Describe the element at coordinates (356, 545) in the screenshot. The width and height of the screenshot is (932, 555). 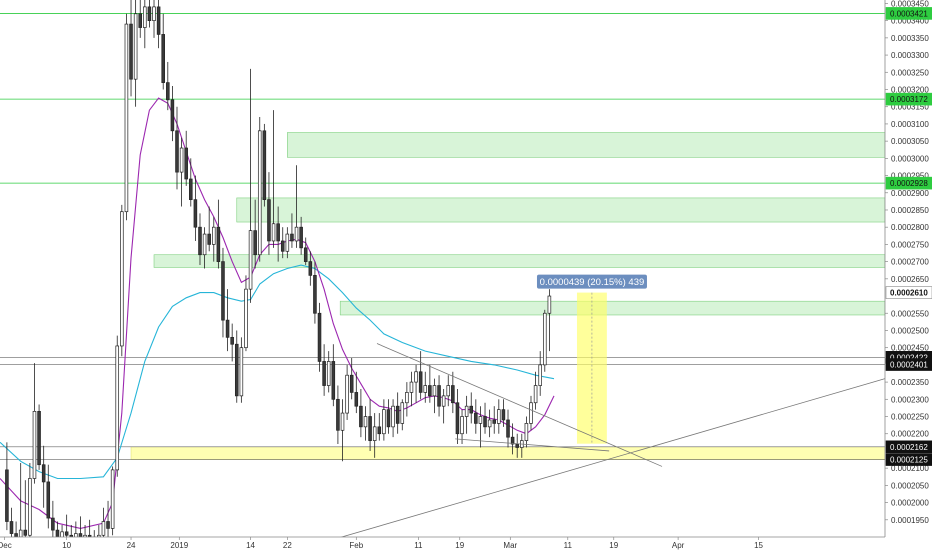
I see `x-tick-label: Feb` at that location.